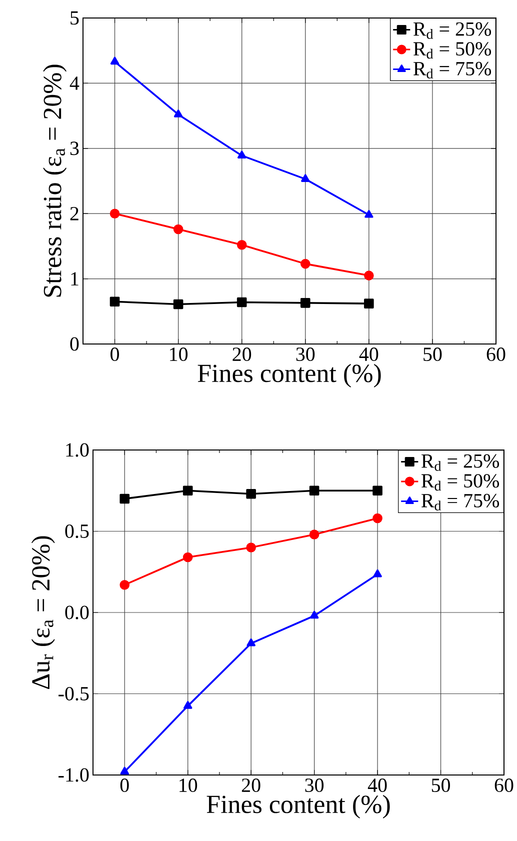  Describe the element at coordinates (74, 83) in the screenshot. I see `y-tick-label: 4` at that location.